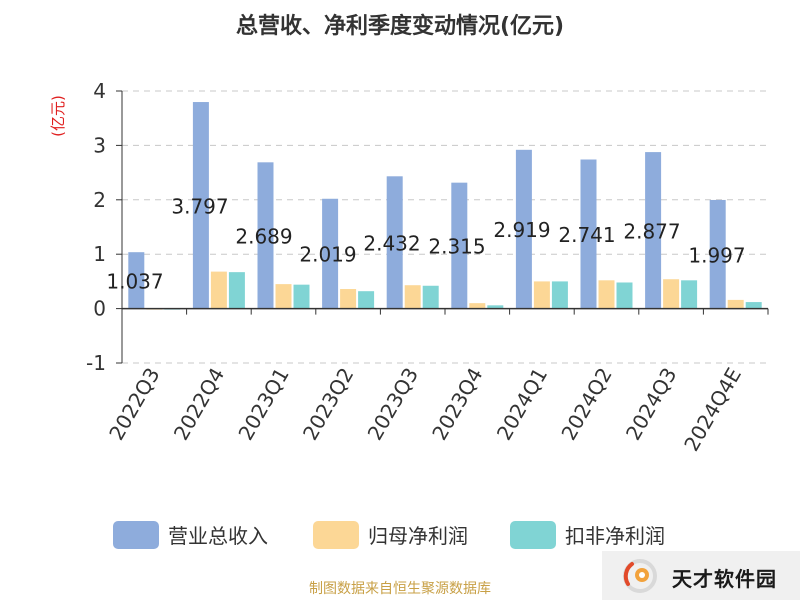  What do you see at coordinates (236, 290) in the screenshot?
I see `bar-2-2022Q4` at bounding box center [236, 290].